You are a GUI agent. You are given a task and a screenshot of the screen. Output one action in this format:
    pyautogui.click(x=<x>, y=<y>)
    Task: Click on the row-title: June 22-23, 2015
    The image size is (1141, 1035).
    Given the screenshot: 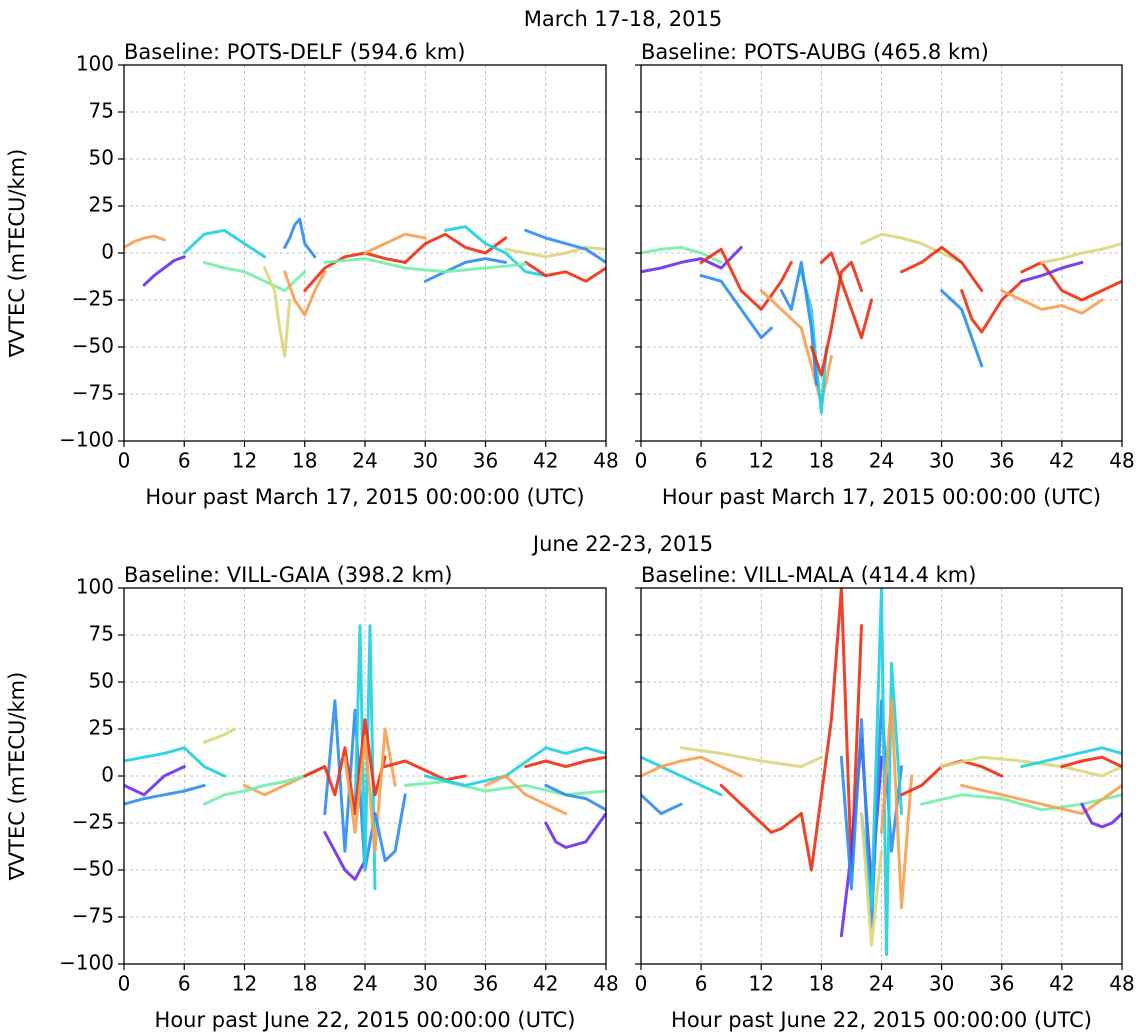 What is the action you would take?
    pyautogui.click(x=622, y=544)
    